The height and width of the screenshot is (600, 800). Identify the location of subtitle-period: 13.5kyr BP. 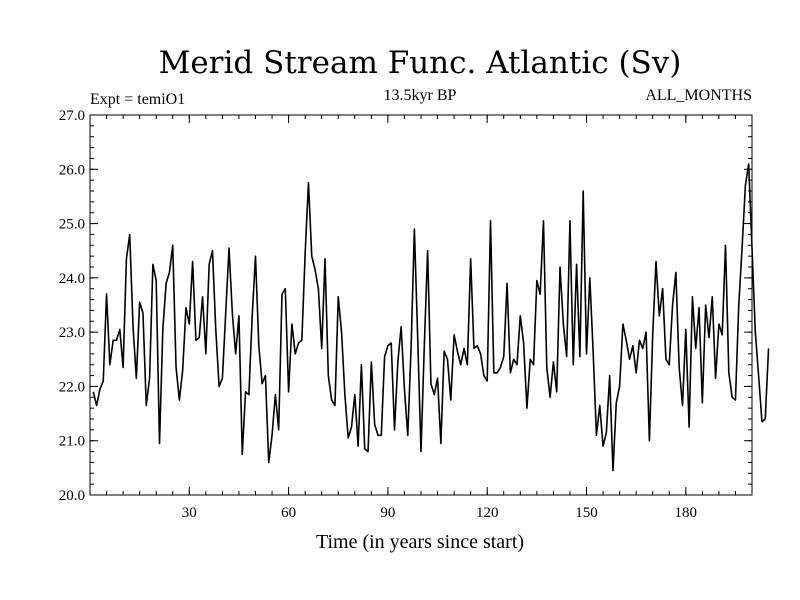
(420, 95).